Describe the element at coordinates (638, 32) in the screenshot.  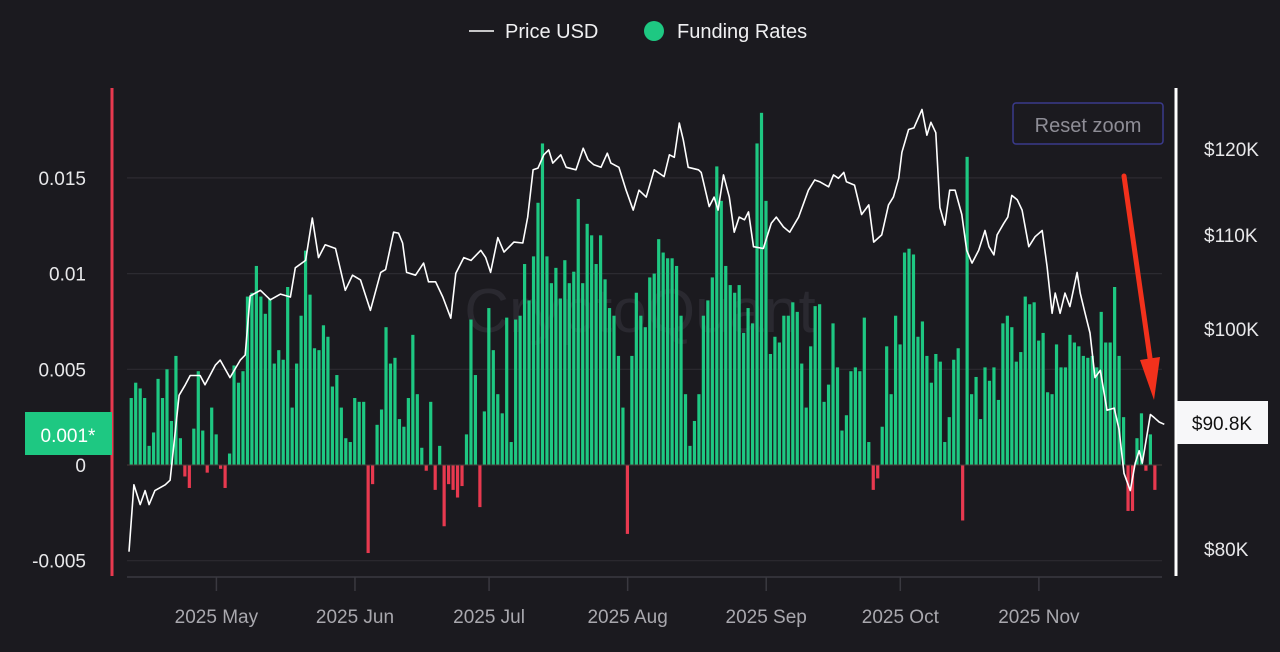
I see `legend: Price USD Funding Rates` at that location.